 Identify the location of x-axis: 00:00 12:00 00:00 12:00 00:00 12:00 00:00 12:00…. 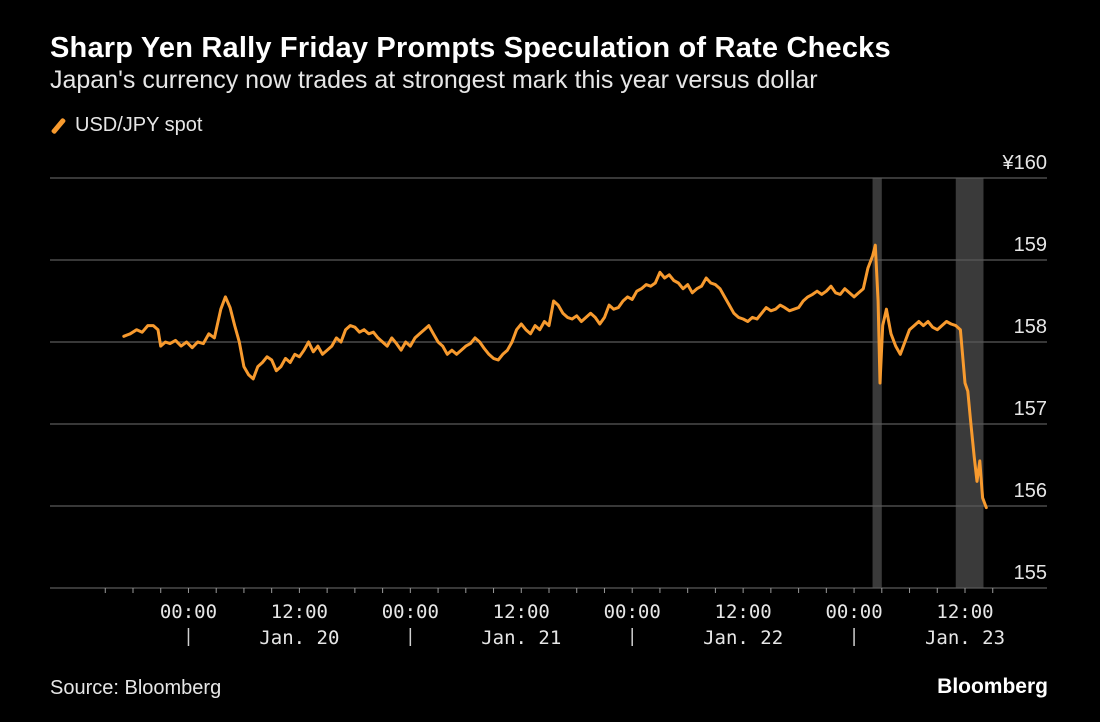
(554, 618).